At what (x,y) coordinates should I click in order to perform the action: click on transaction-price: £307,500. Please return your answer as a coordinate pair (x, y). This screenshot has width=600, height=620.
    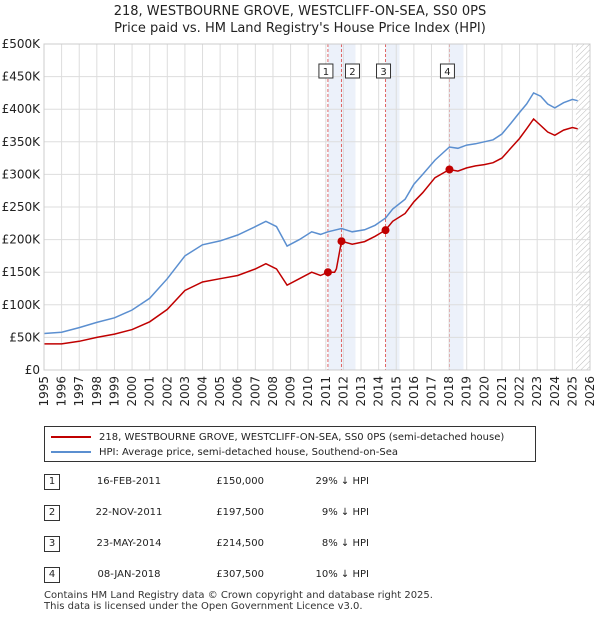
    Looking at the image, I should click on (240, 574).